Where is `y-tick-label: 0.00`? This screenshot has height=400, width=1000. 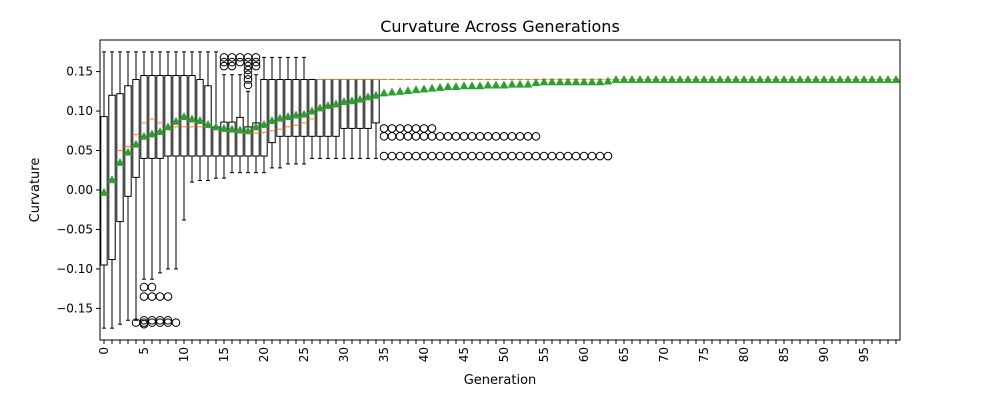 y-tick-label: 0.00 is located at coordinates (79, 190).